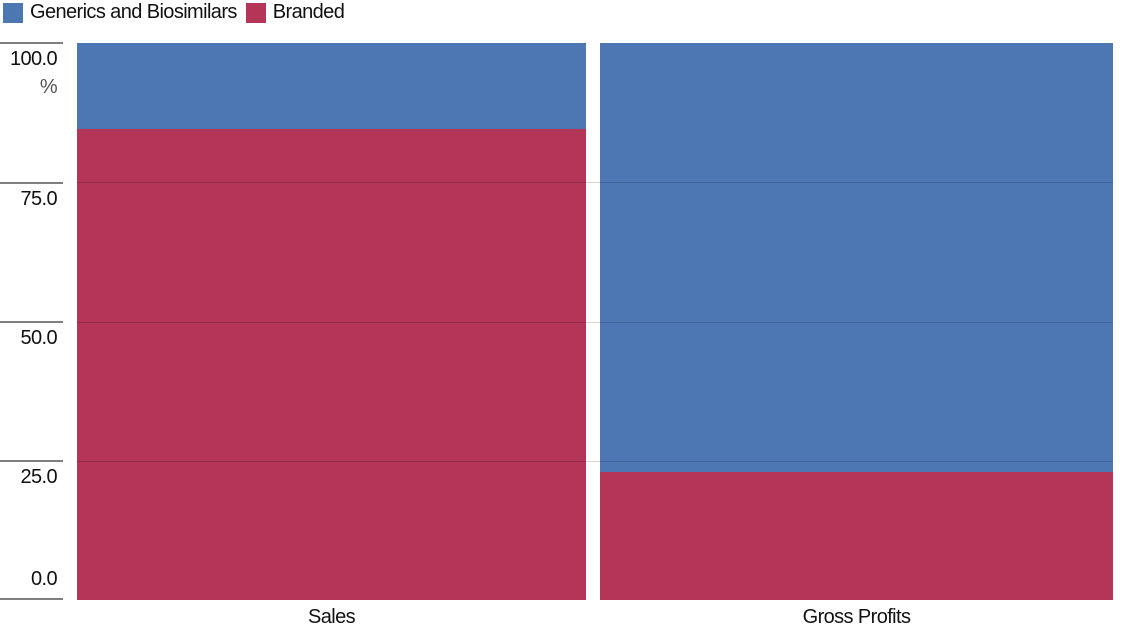  I want to click on y-axis-unit-label: %, so click(48, 87).